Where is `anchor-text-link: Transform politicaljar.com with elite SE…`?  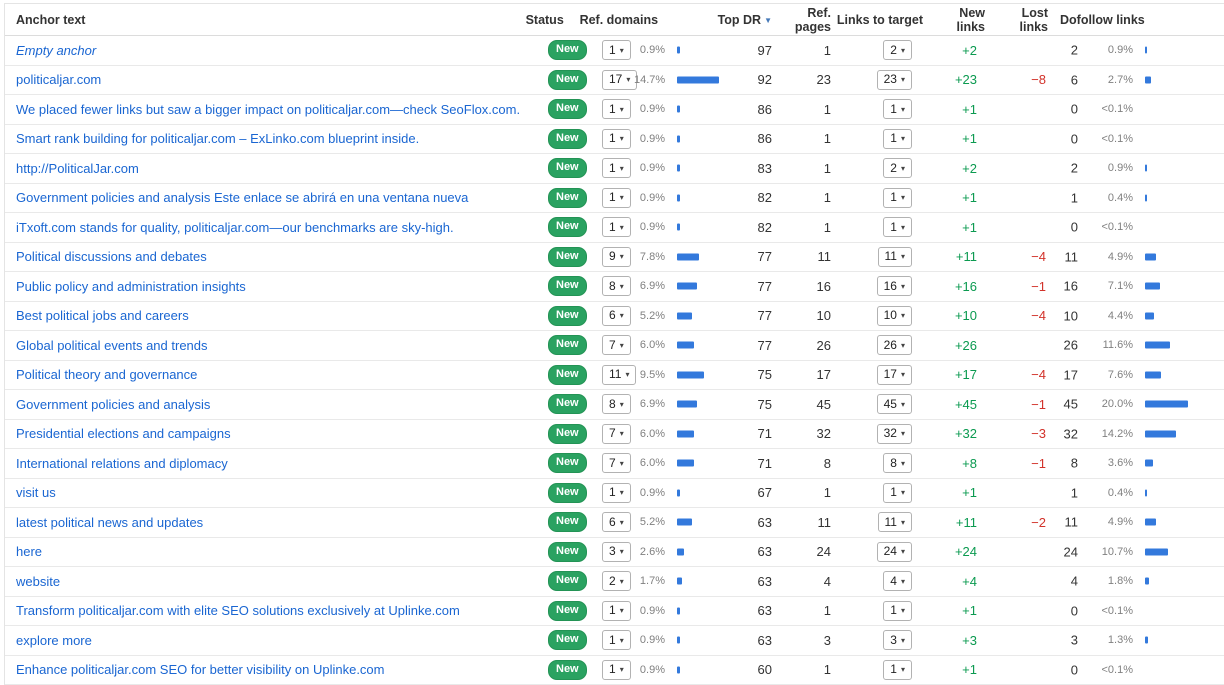 anchor-text-link: Transform politicaljar.com with elite SE… is located at coordinates (238, 611).